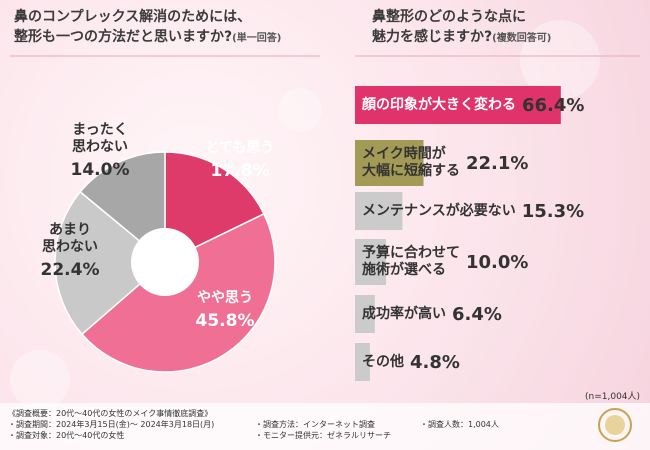 The height and width of the screenshot is (450, 650). What do you see at coordinates (257, 38) in the screenshot?
I see `chart-subtitle: (単一回答)` at bounding box center [257, 38].